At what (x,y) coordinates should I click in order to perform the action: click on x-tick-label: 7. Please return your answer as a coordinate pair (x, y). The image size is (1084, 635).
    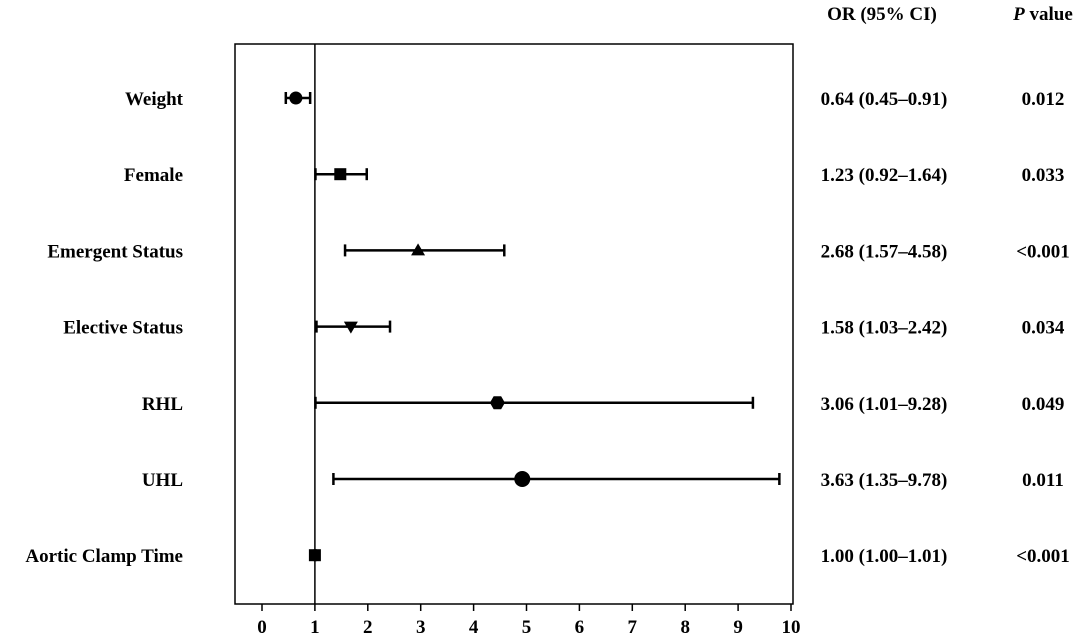
    Looking at the image, I should click on (633, 626).